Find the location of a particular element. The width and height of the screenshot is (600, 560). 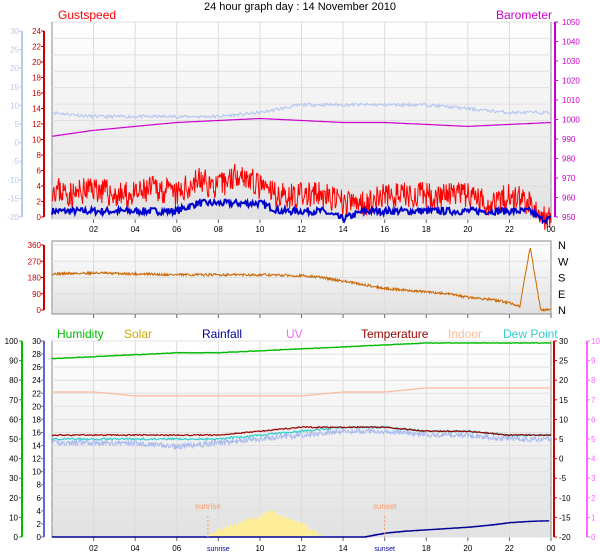

axis-solar-label-2: 26 is located at coordinates (36, 367).